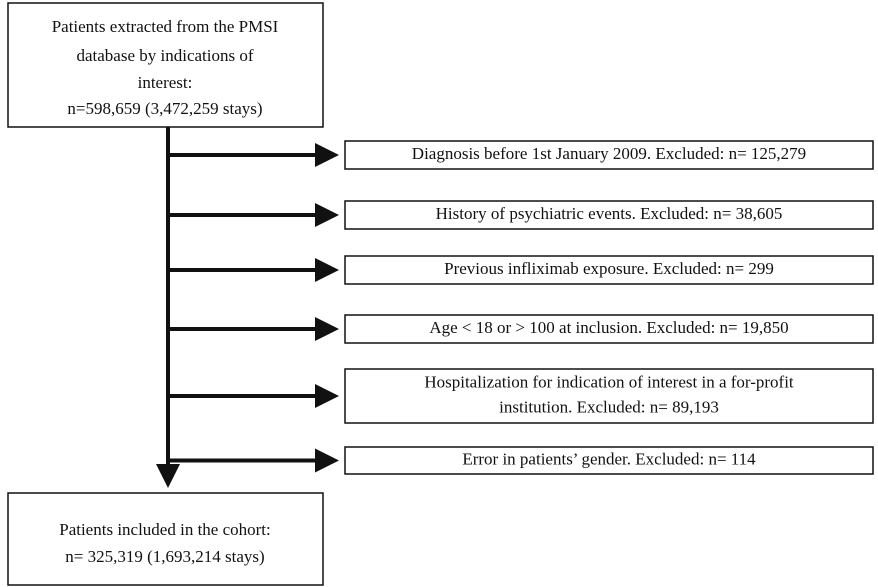 The width and height of the screenshot is (878, 587). I want to click on exclusion-text: institution. Excluded: n= 89,193, so click(609, 406).